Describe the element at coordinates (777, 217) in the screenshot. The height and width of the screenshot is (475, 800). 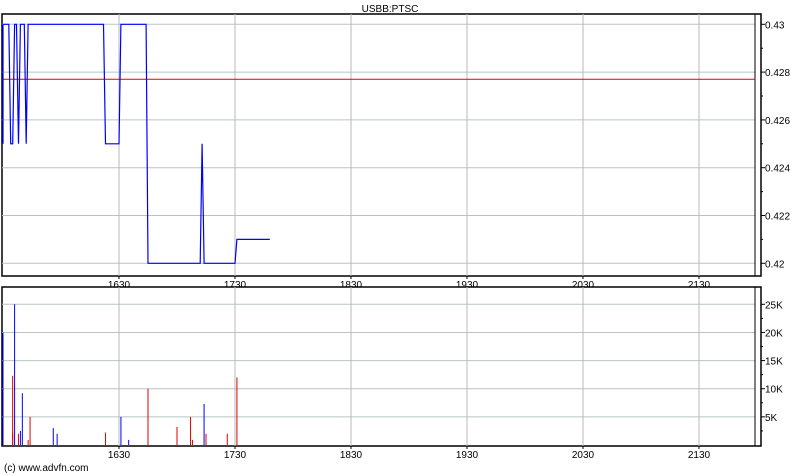
I see `y-tick-label: 0.422` at that location.